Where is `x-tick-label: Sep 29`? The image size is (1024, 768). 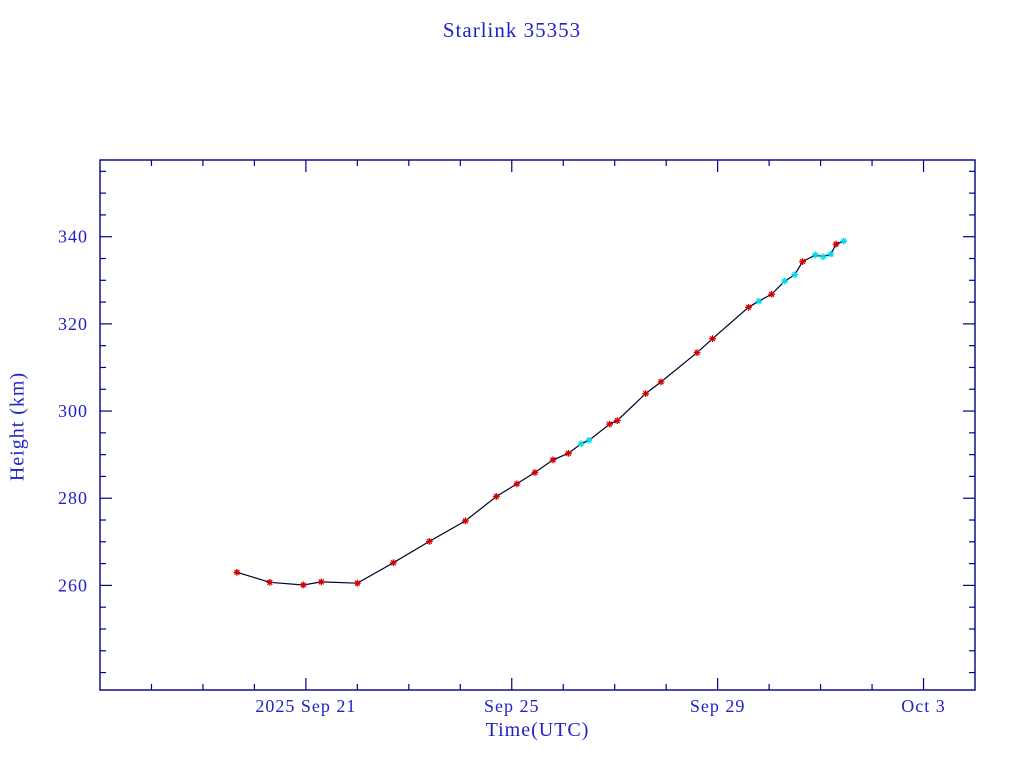
x-tick-label: Sep 29 is located at coordinates (718, 706).